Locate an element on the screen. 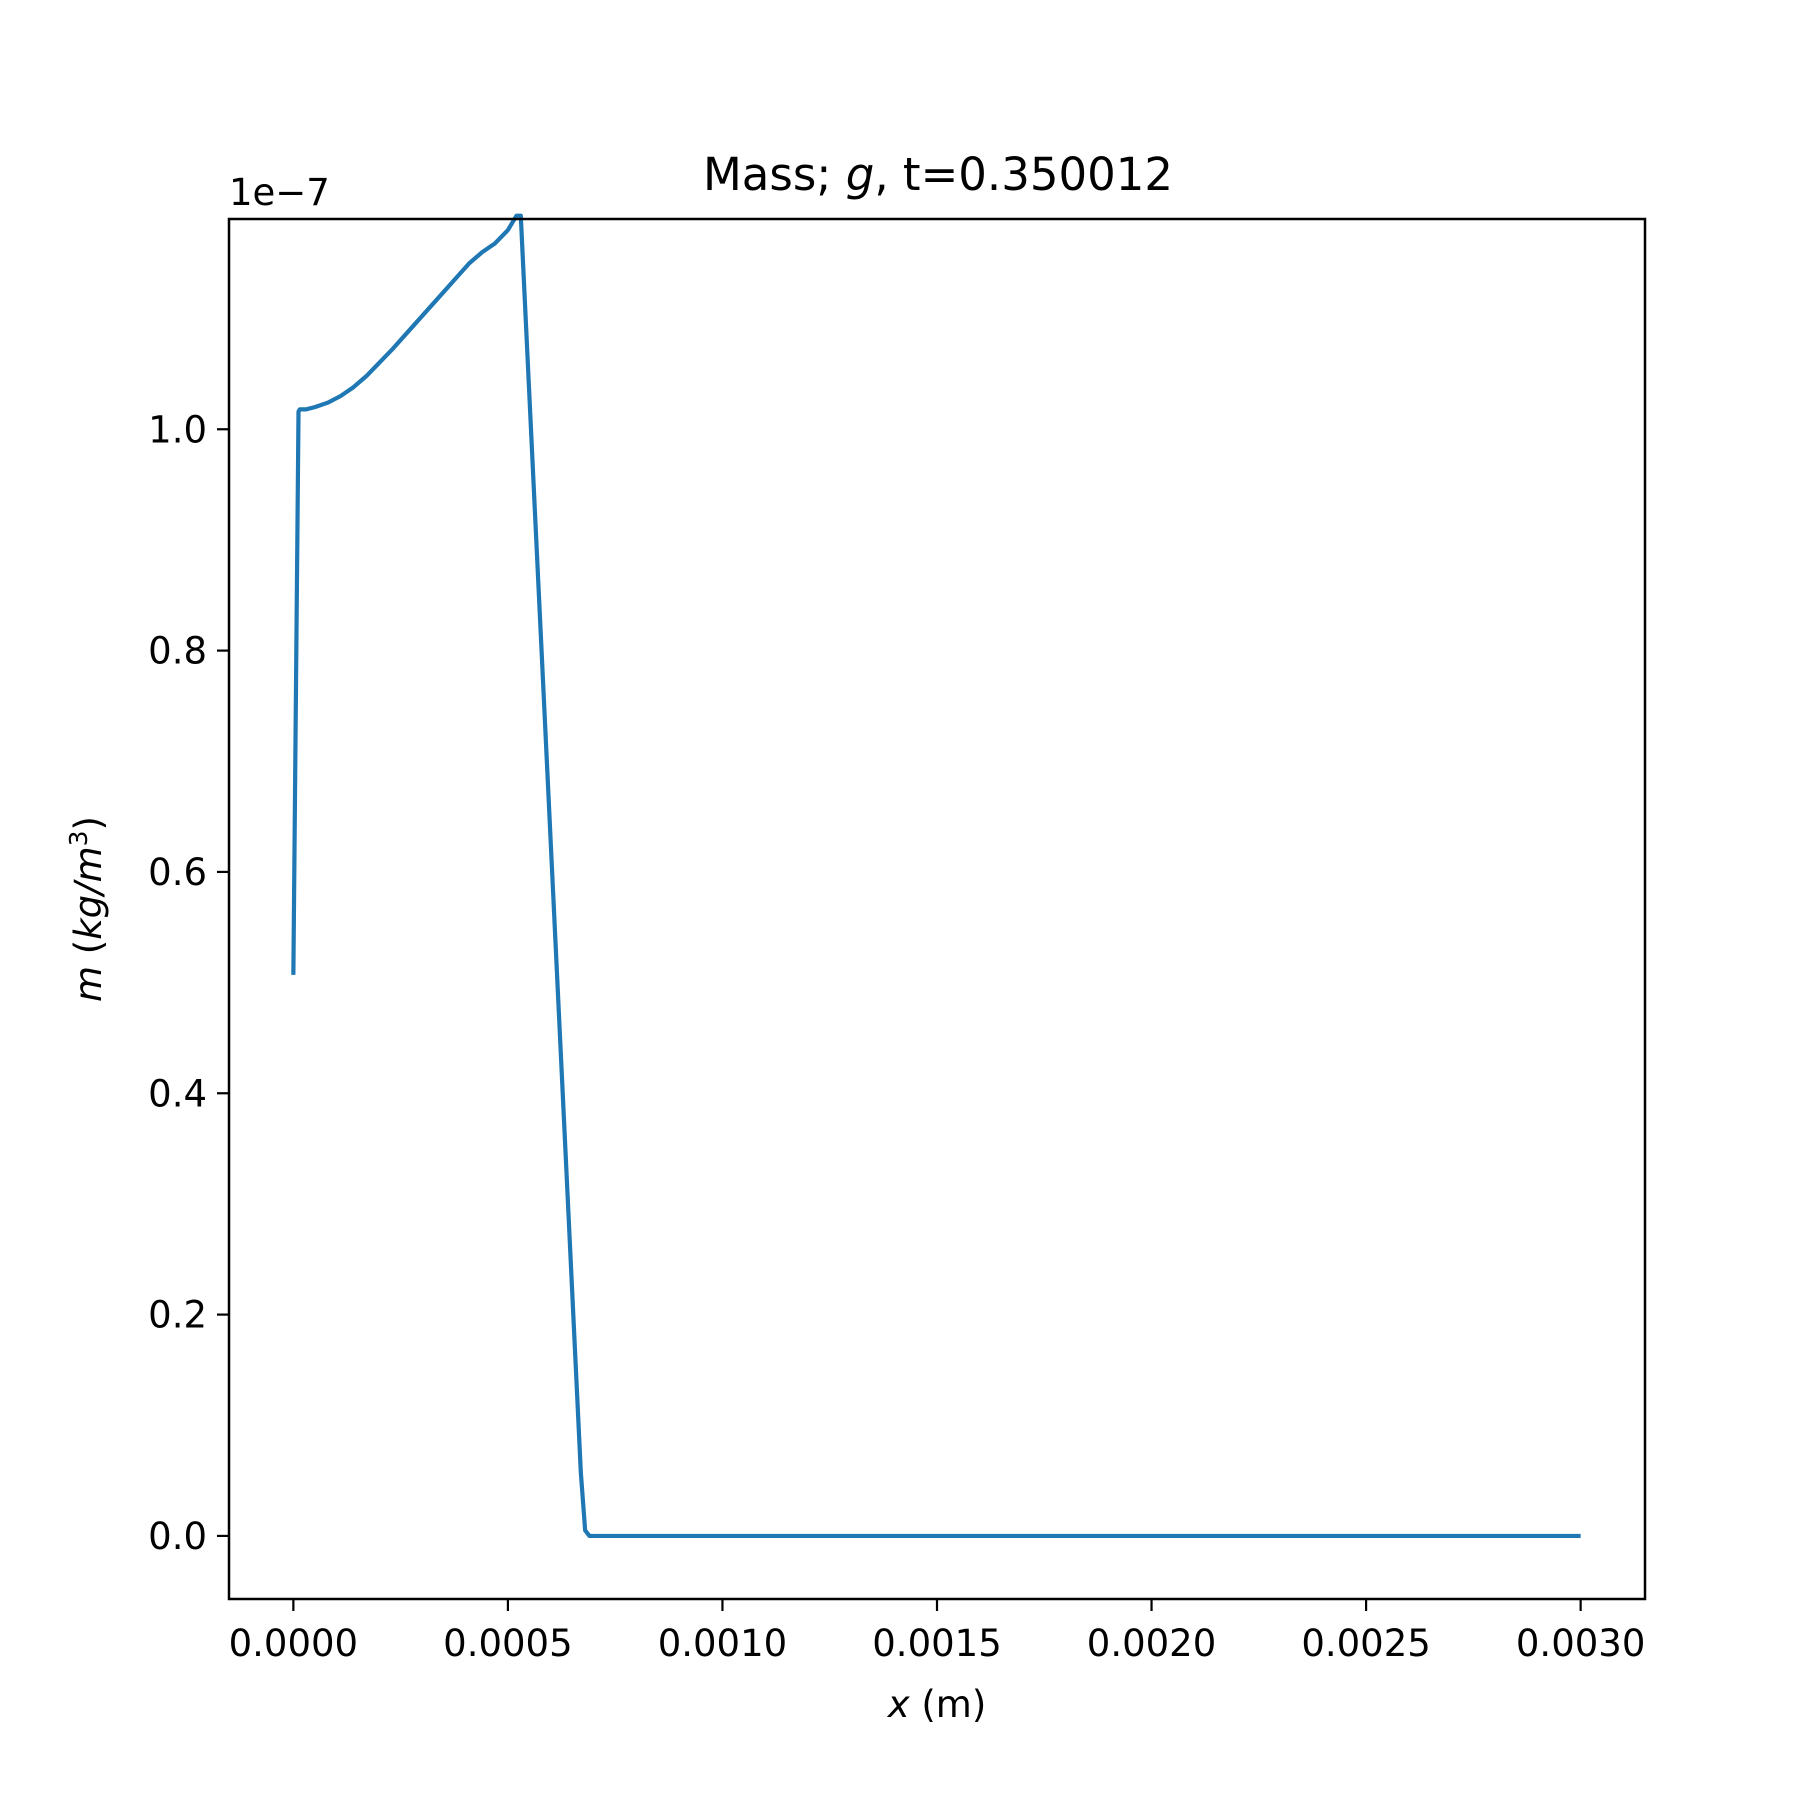 This screenshot has width=1800, height=1800. y-tick-label: 0.0 is located at coordinates (177, 1536).